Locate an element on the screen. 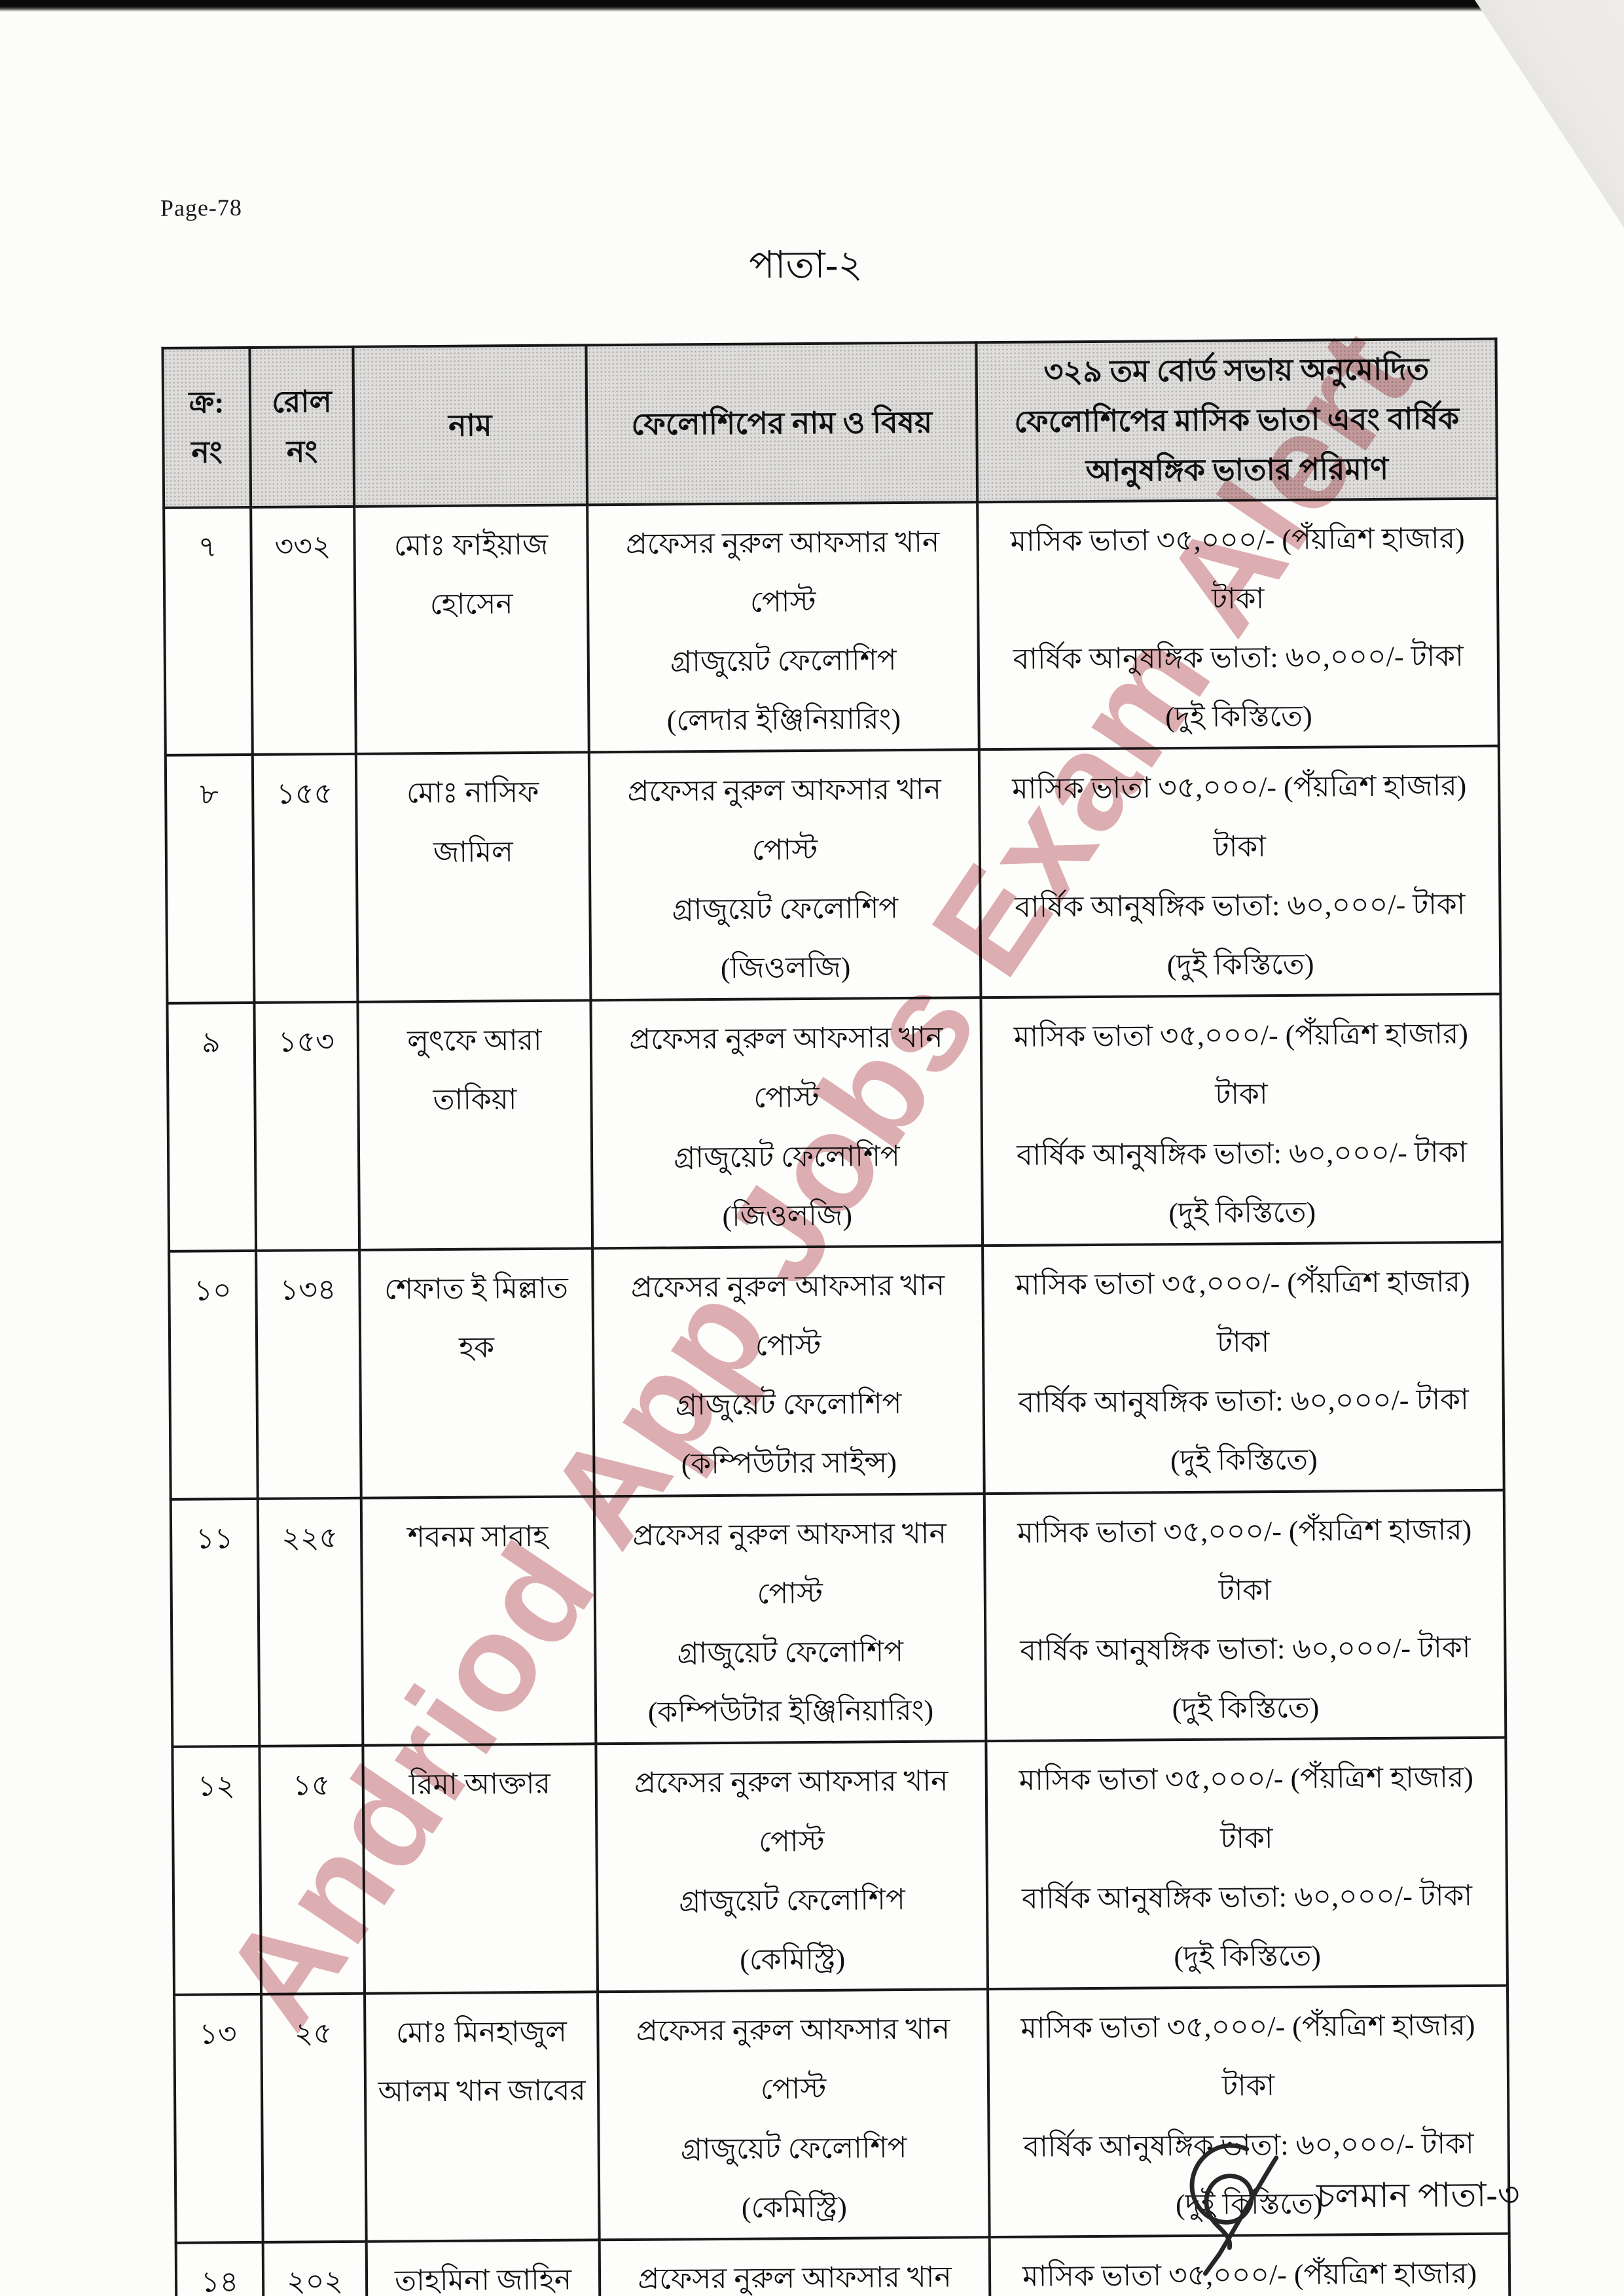  roll-cell: ১৩৪ is located at coordinates (308, 1374).